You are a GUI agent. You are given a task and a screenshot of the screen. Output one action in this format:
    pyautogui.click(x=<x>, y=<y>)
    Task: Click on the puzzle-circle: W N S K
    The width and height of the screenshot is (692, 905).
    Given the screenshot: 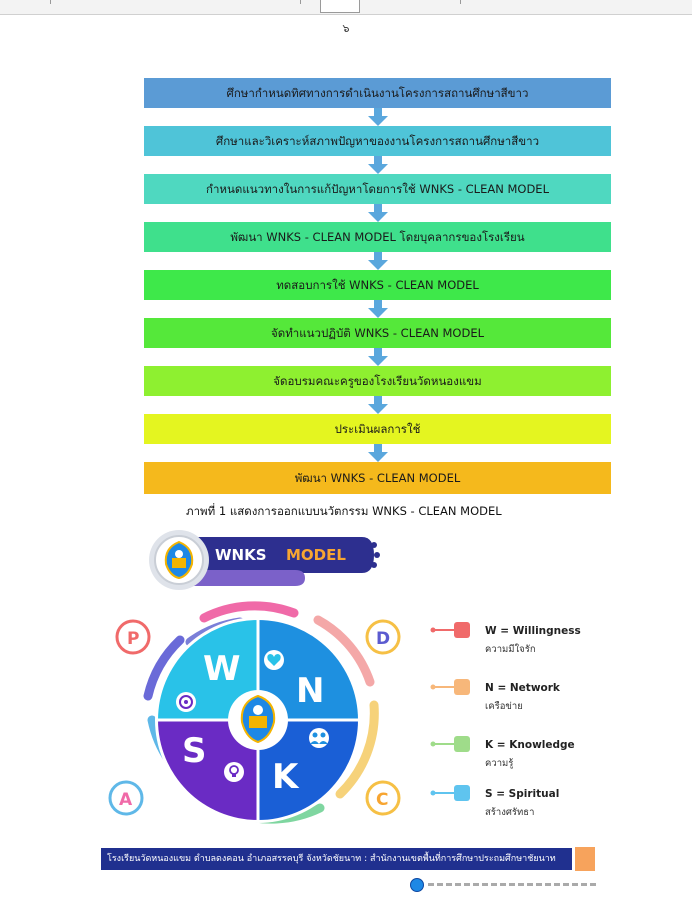 What is the action you would take?
    pyautogui.click(x=258, y=720)
    